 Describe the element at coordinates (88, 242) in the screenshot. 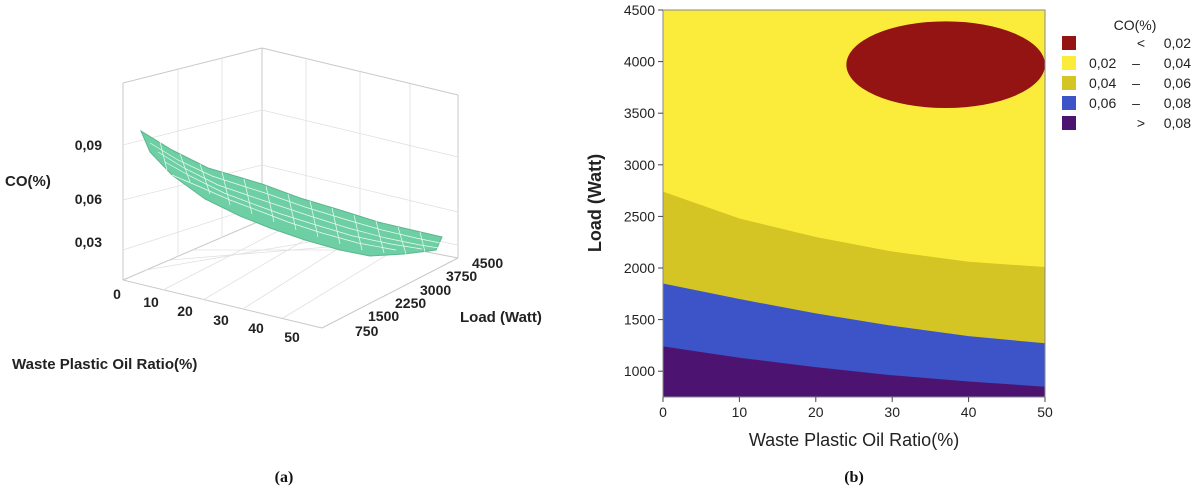

I see `z-tick: 0,03` at that location.